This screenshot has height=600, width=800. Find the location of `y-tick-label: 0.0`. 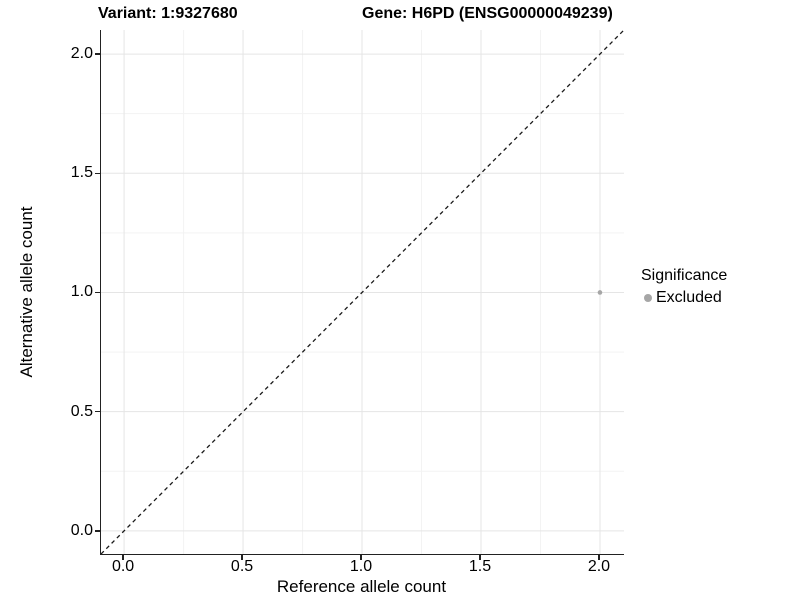

y-tick-label: 0.0 is located at coordinates (81, 530).